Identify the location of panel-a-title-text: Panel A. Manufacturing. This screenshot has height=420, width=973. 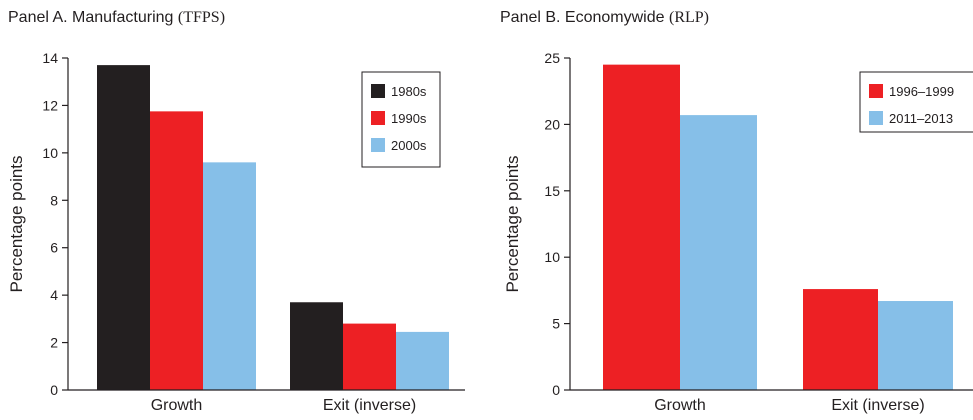
(91, 17).